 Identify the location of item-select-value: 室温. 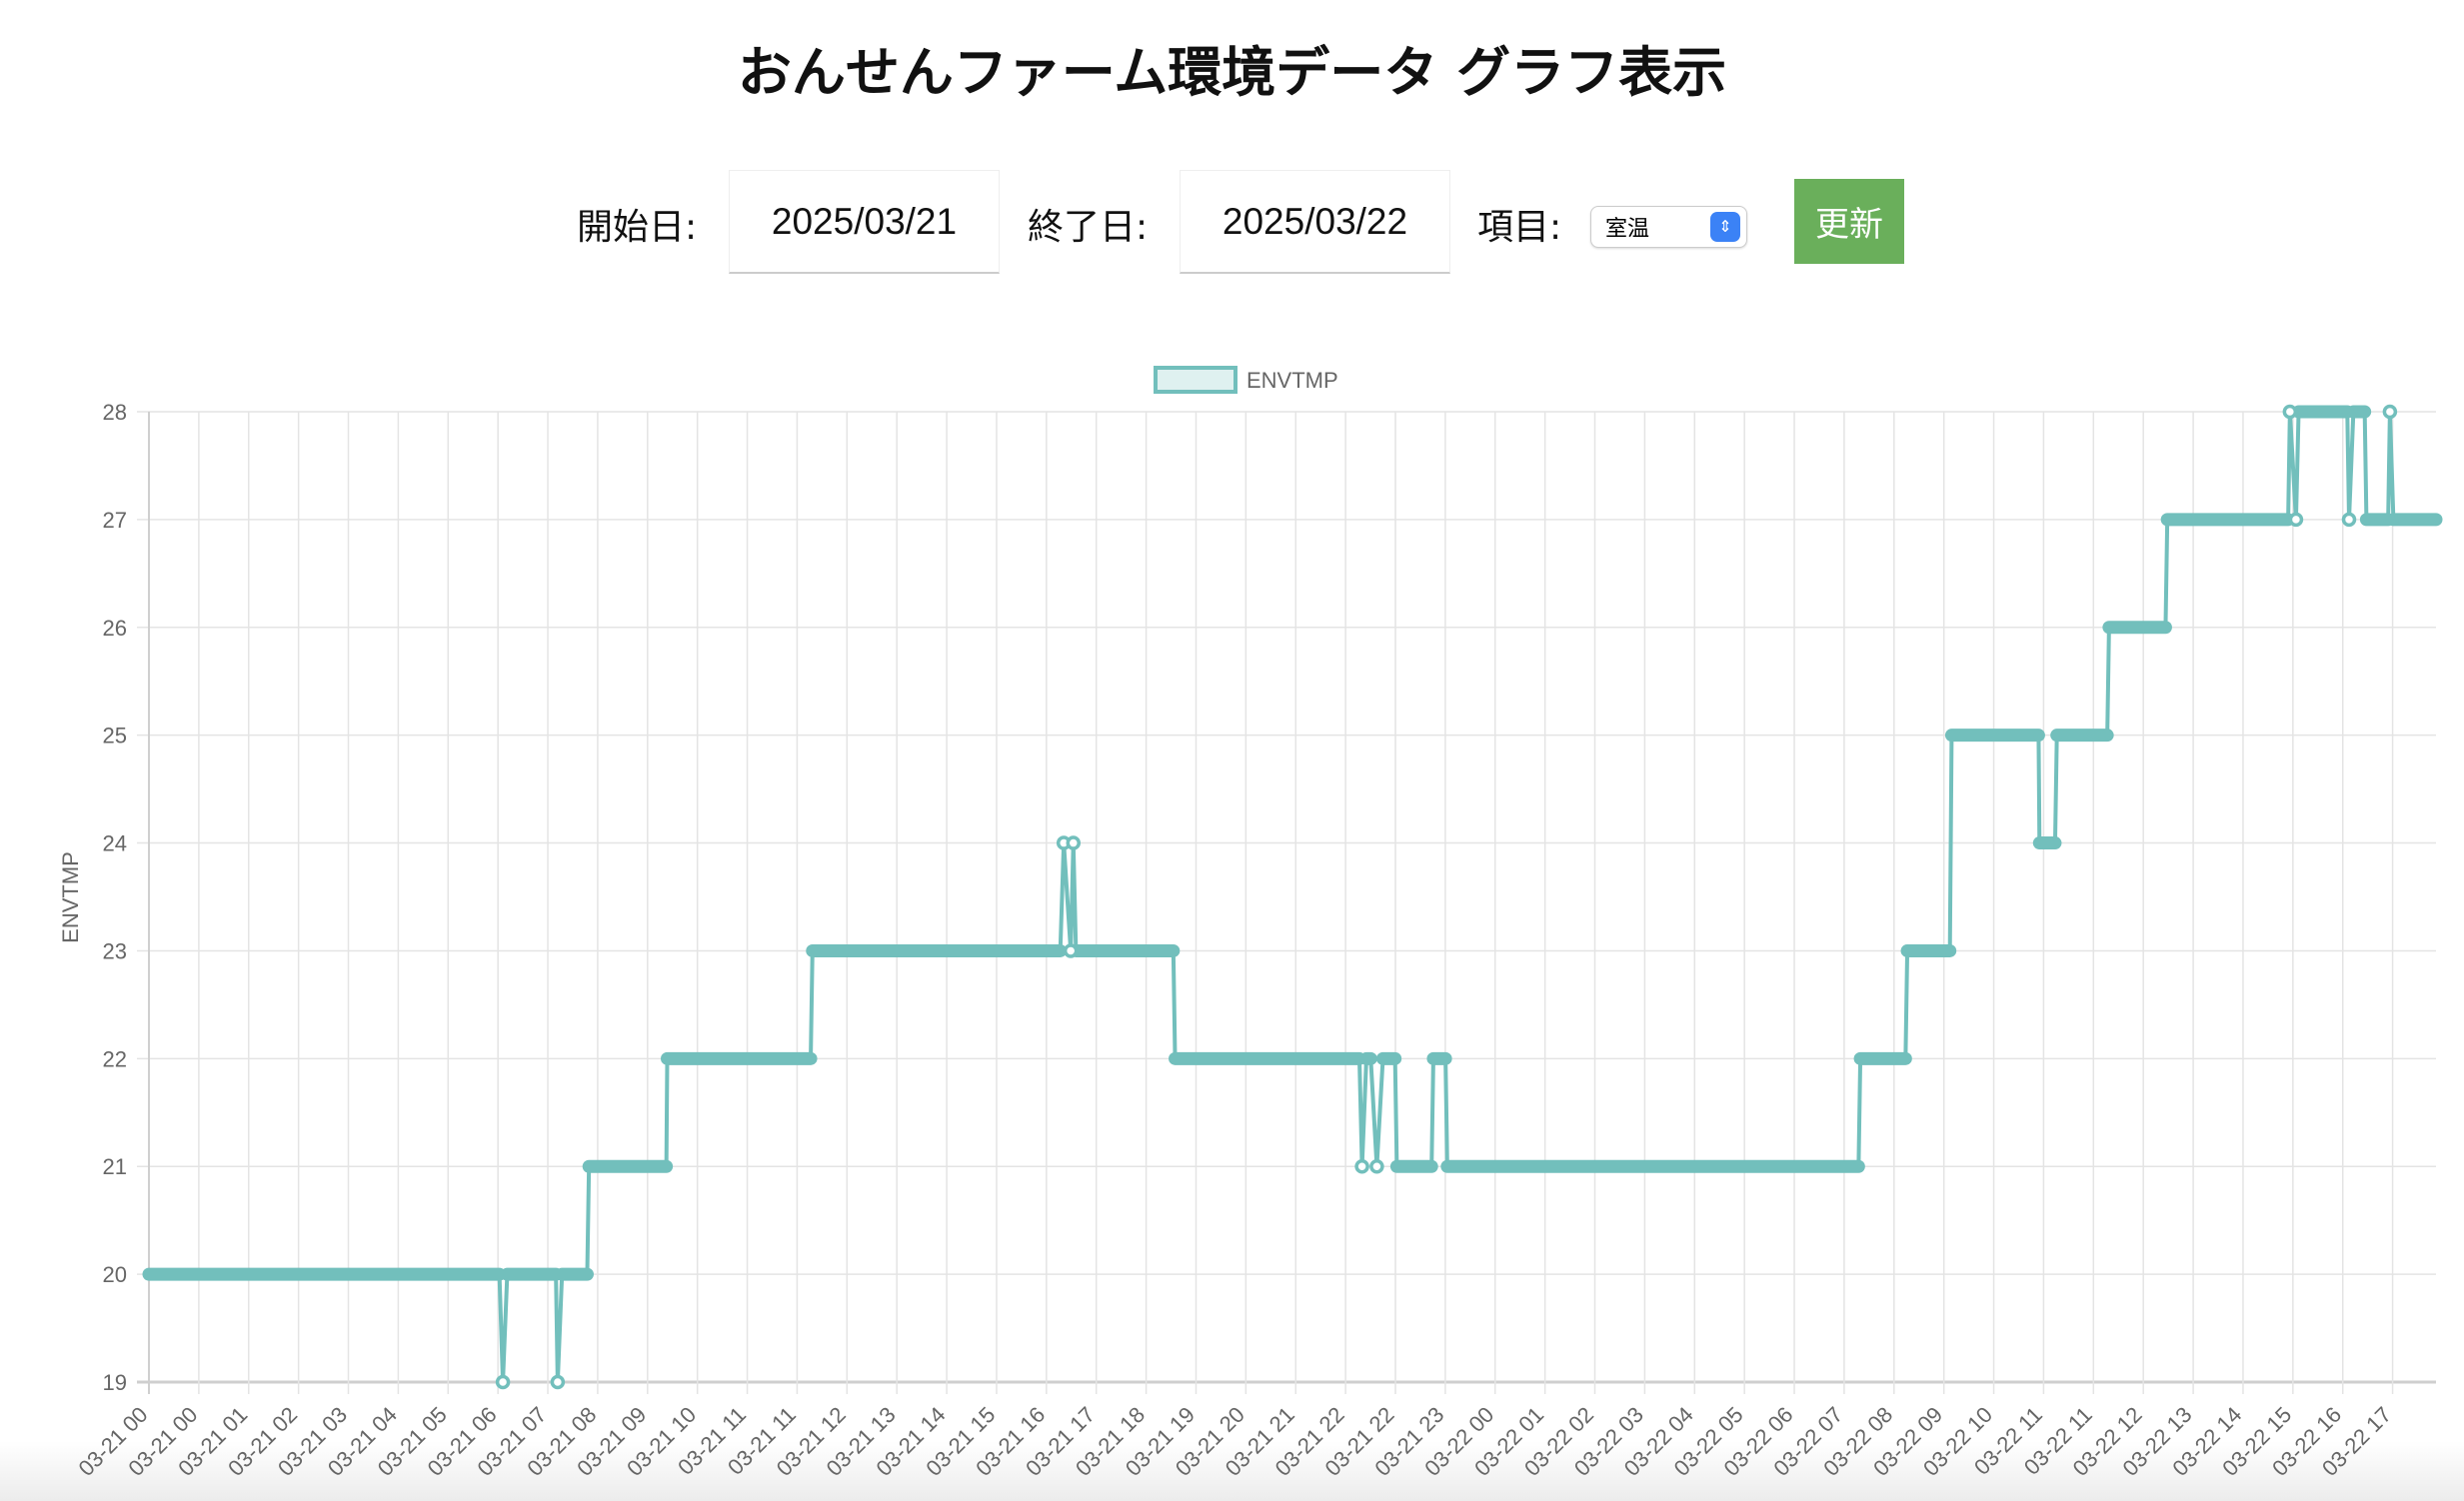
(1627, 229).